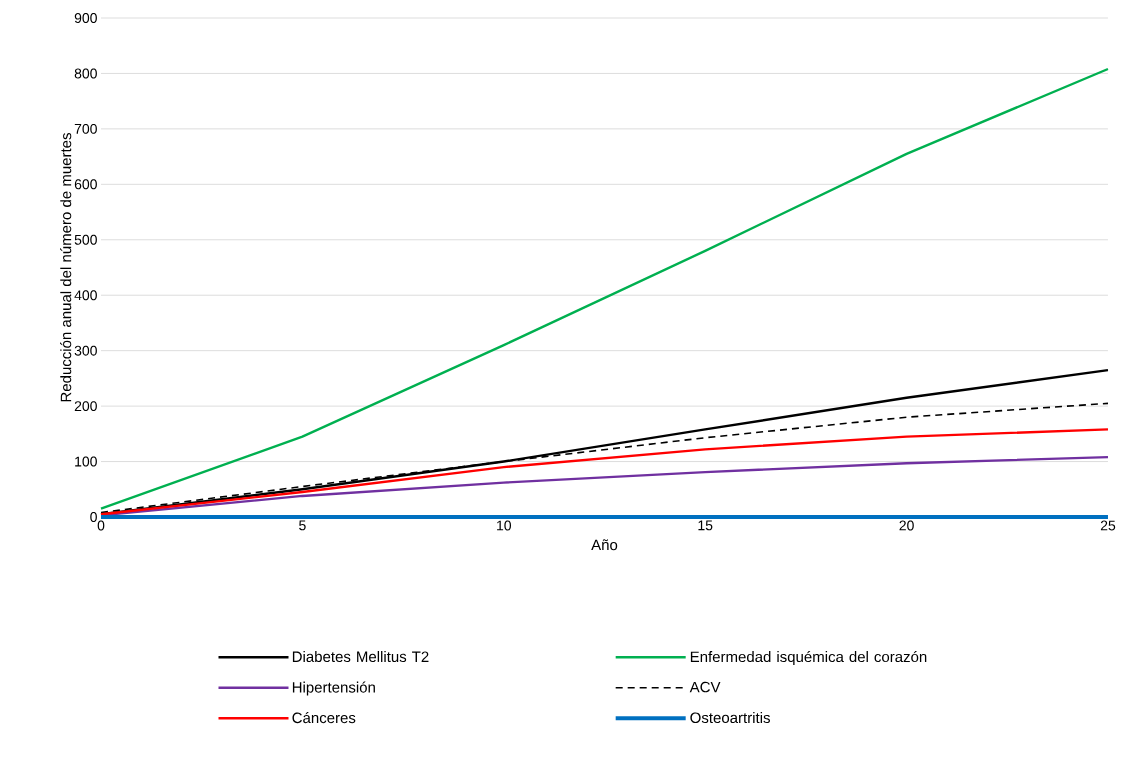 Image resolution: width=1130 pixels, height=759 pixels. What do you see at coordinates (93, 517) in the screenshot?
I see `y-tick-label: 0` at bounding box center [93, 517].